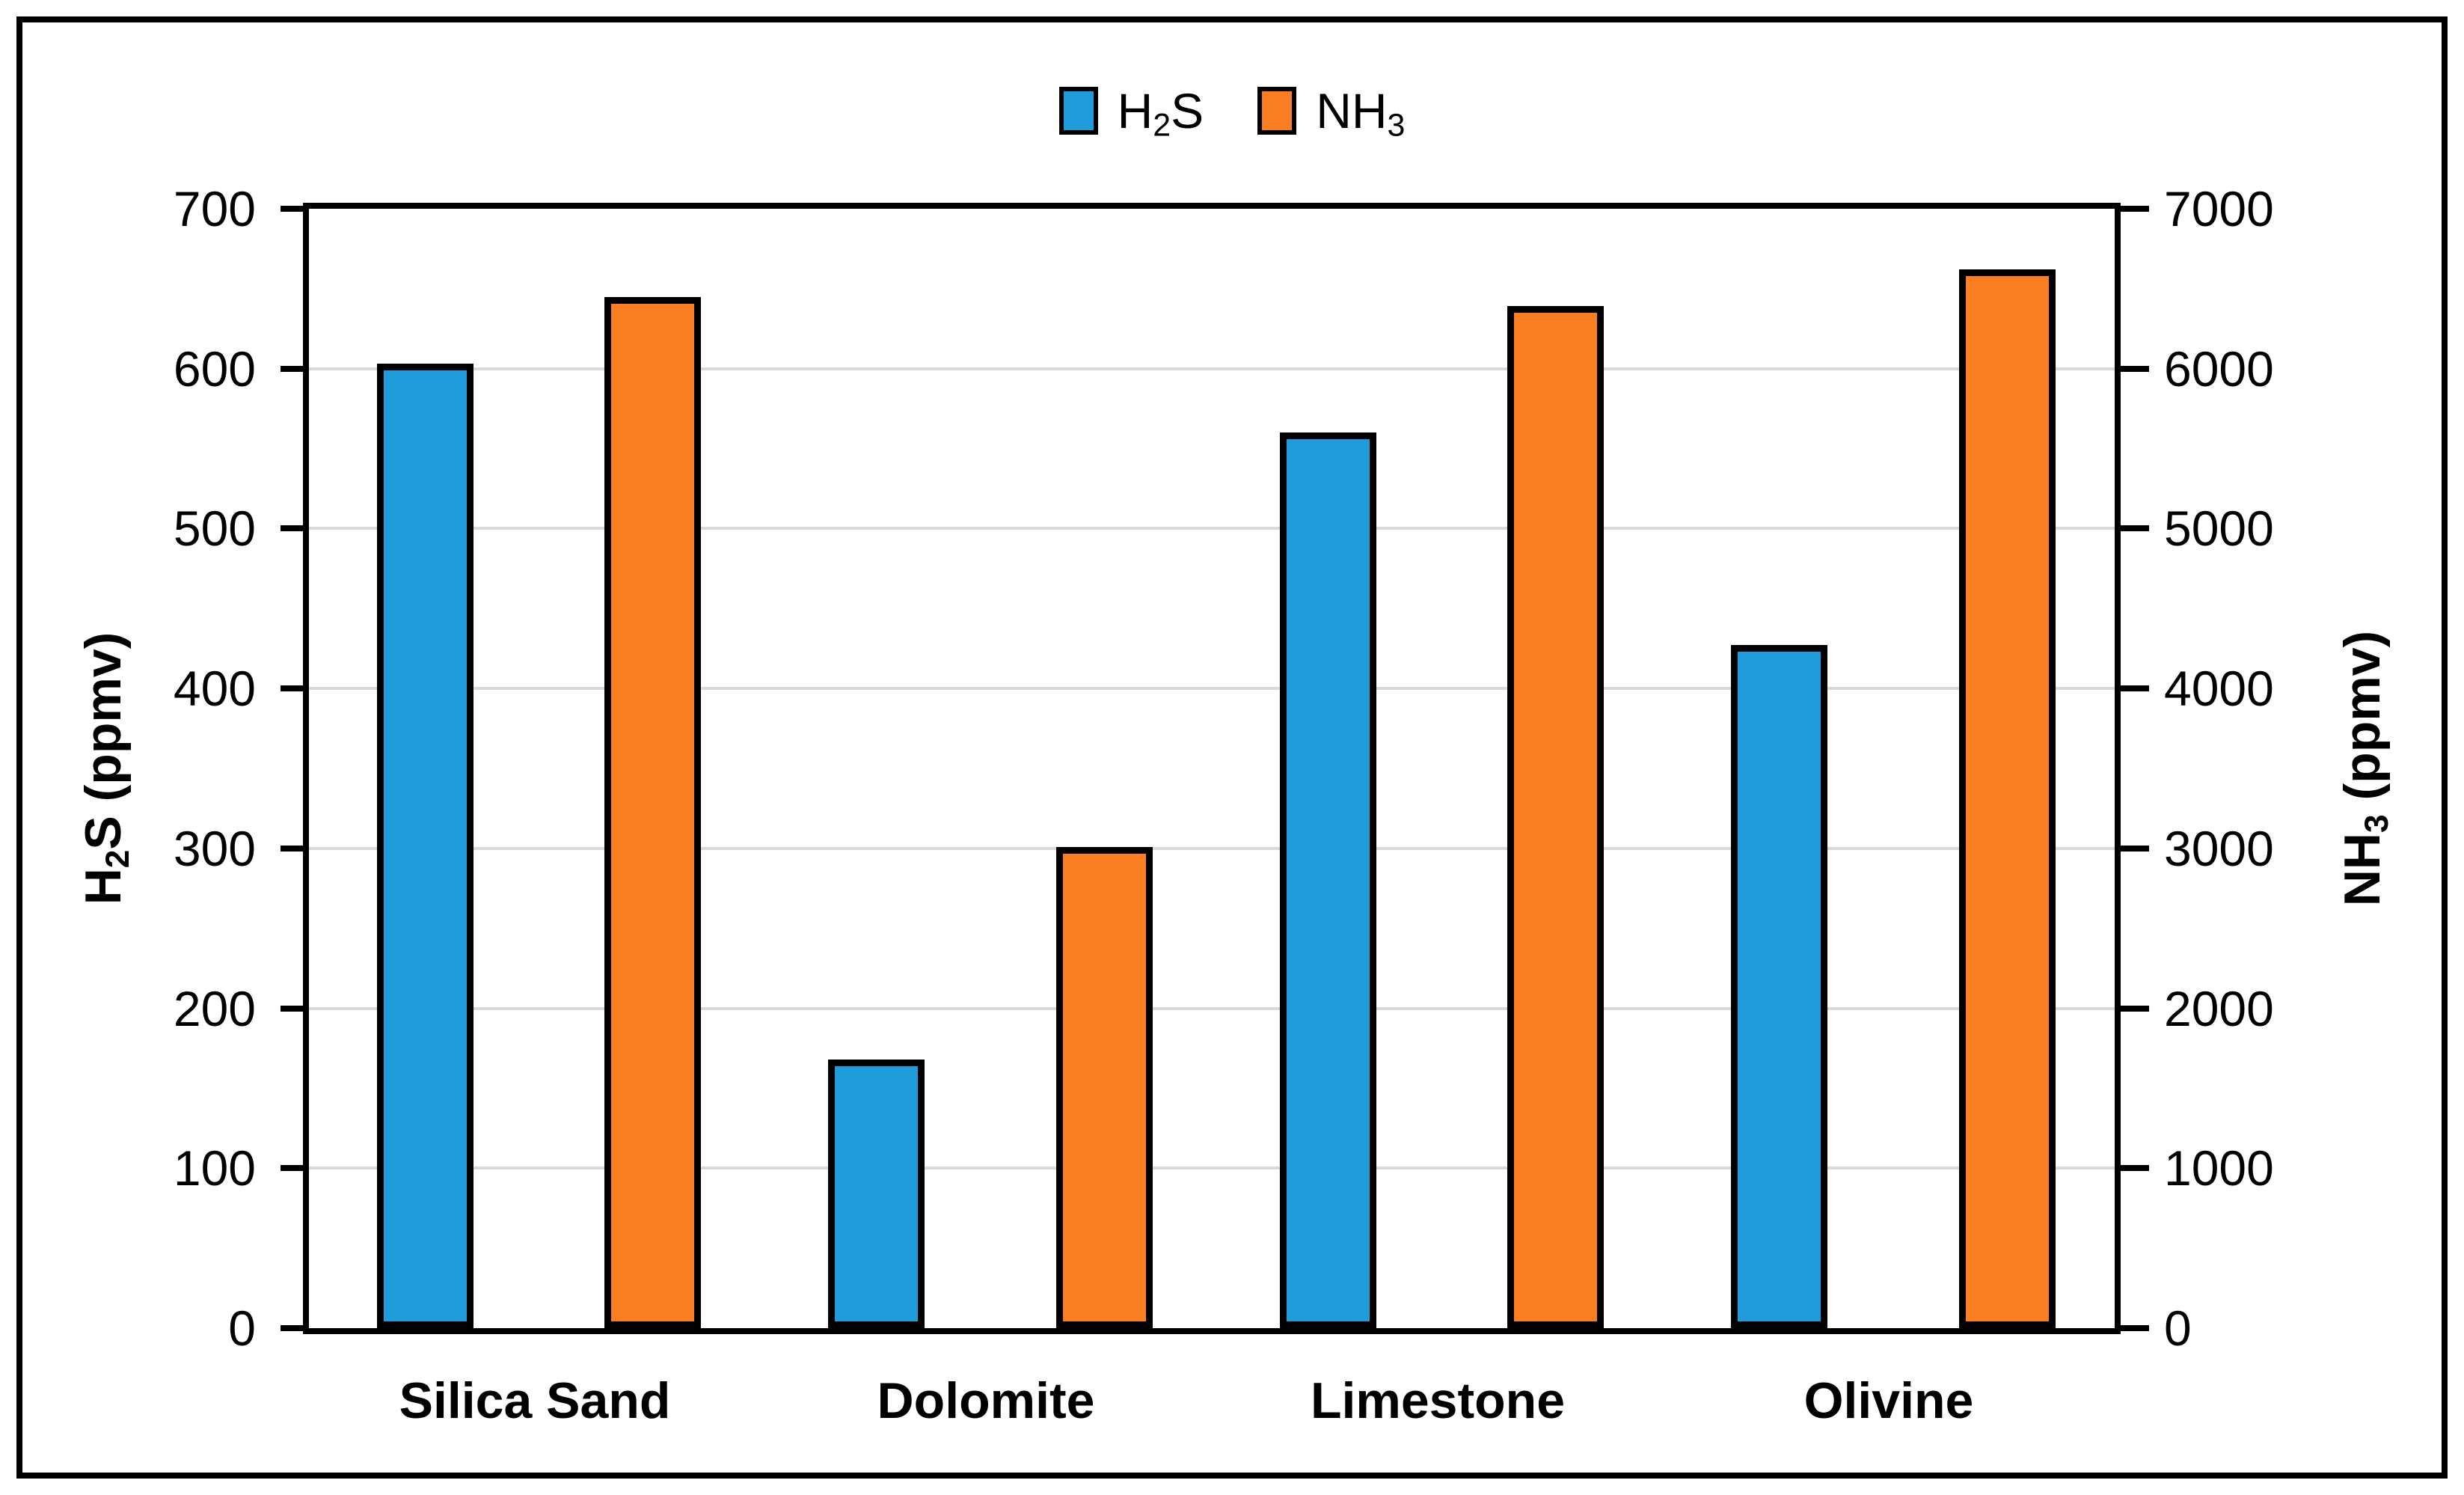 This screenshot has height=1495, width=2464. Describe the element at coordinates (1438, 1400) in the screenshot. I see `x-category-label-limestone: Limestone` at that location.